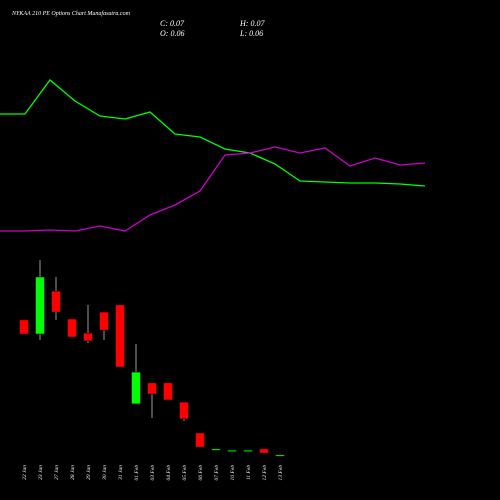 The image size is (500, 500). Describe the element at coordinates (201, 473) in the screenshot. I see `x-tick-label: 06 Feb` at that location.